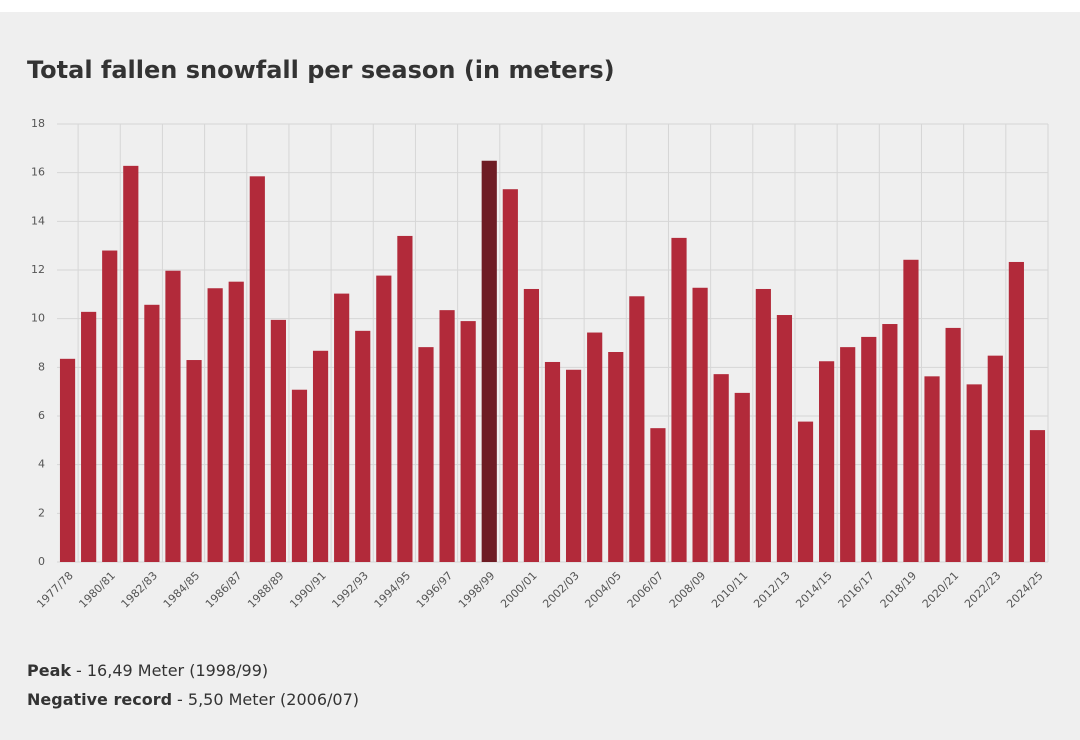  What do you see at coordinates (97, 590) in the screenshot?
I see `x-tick-label: 1980/81` at bounding box center [97, 590].